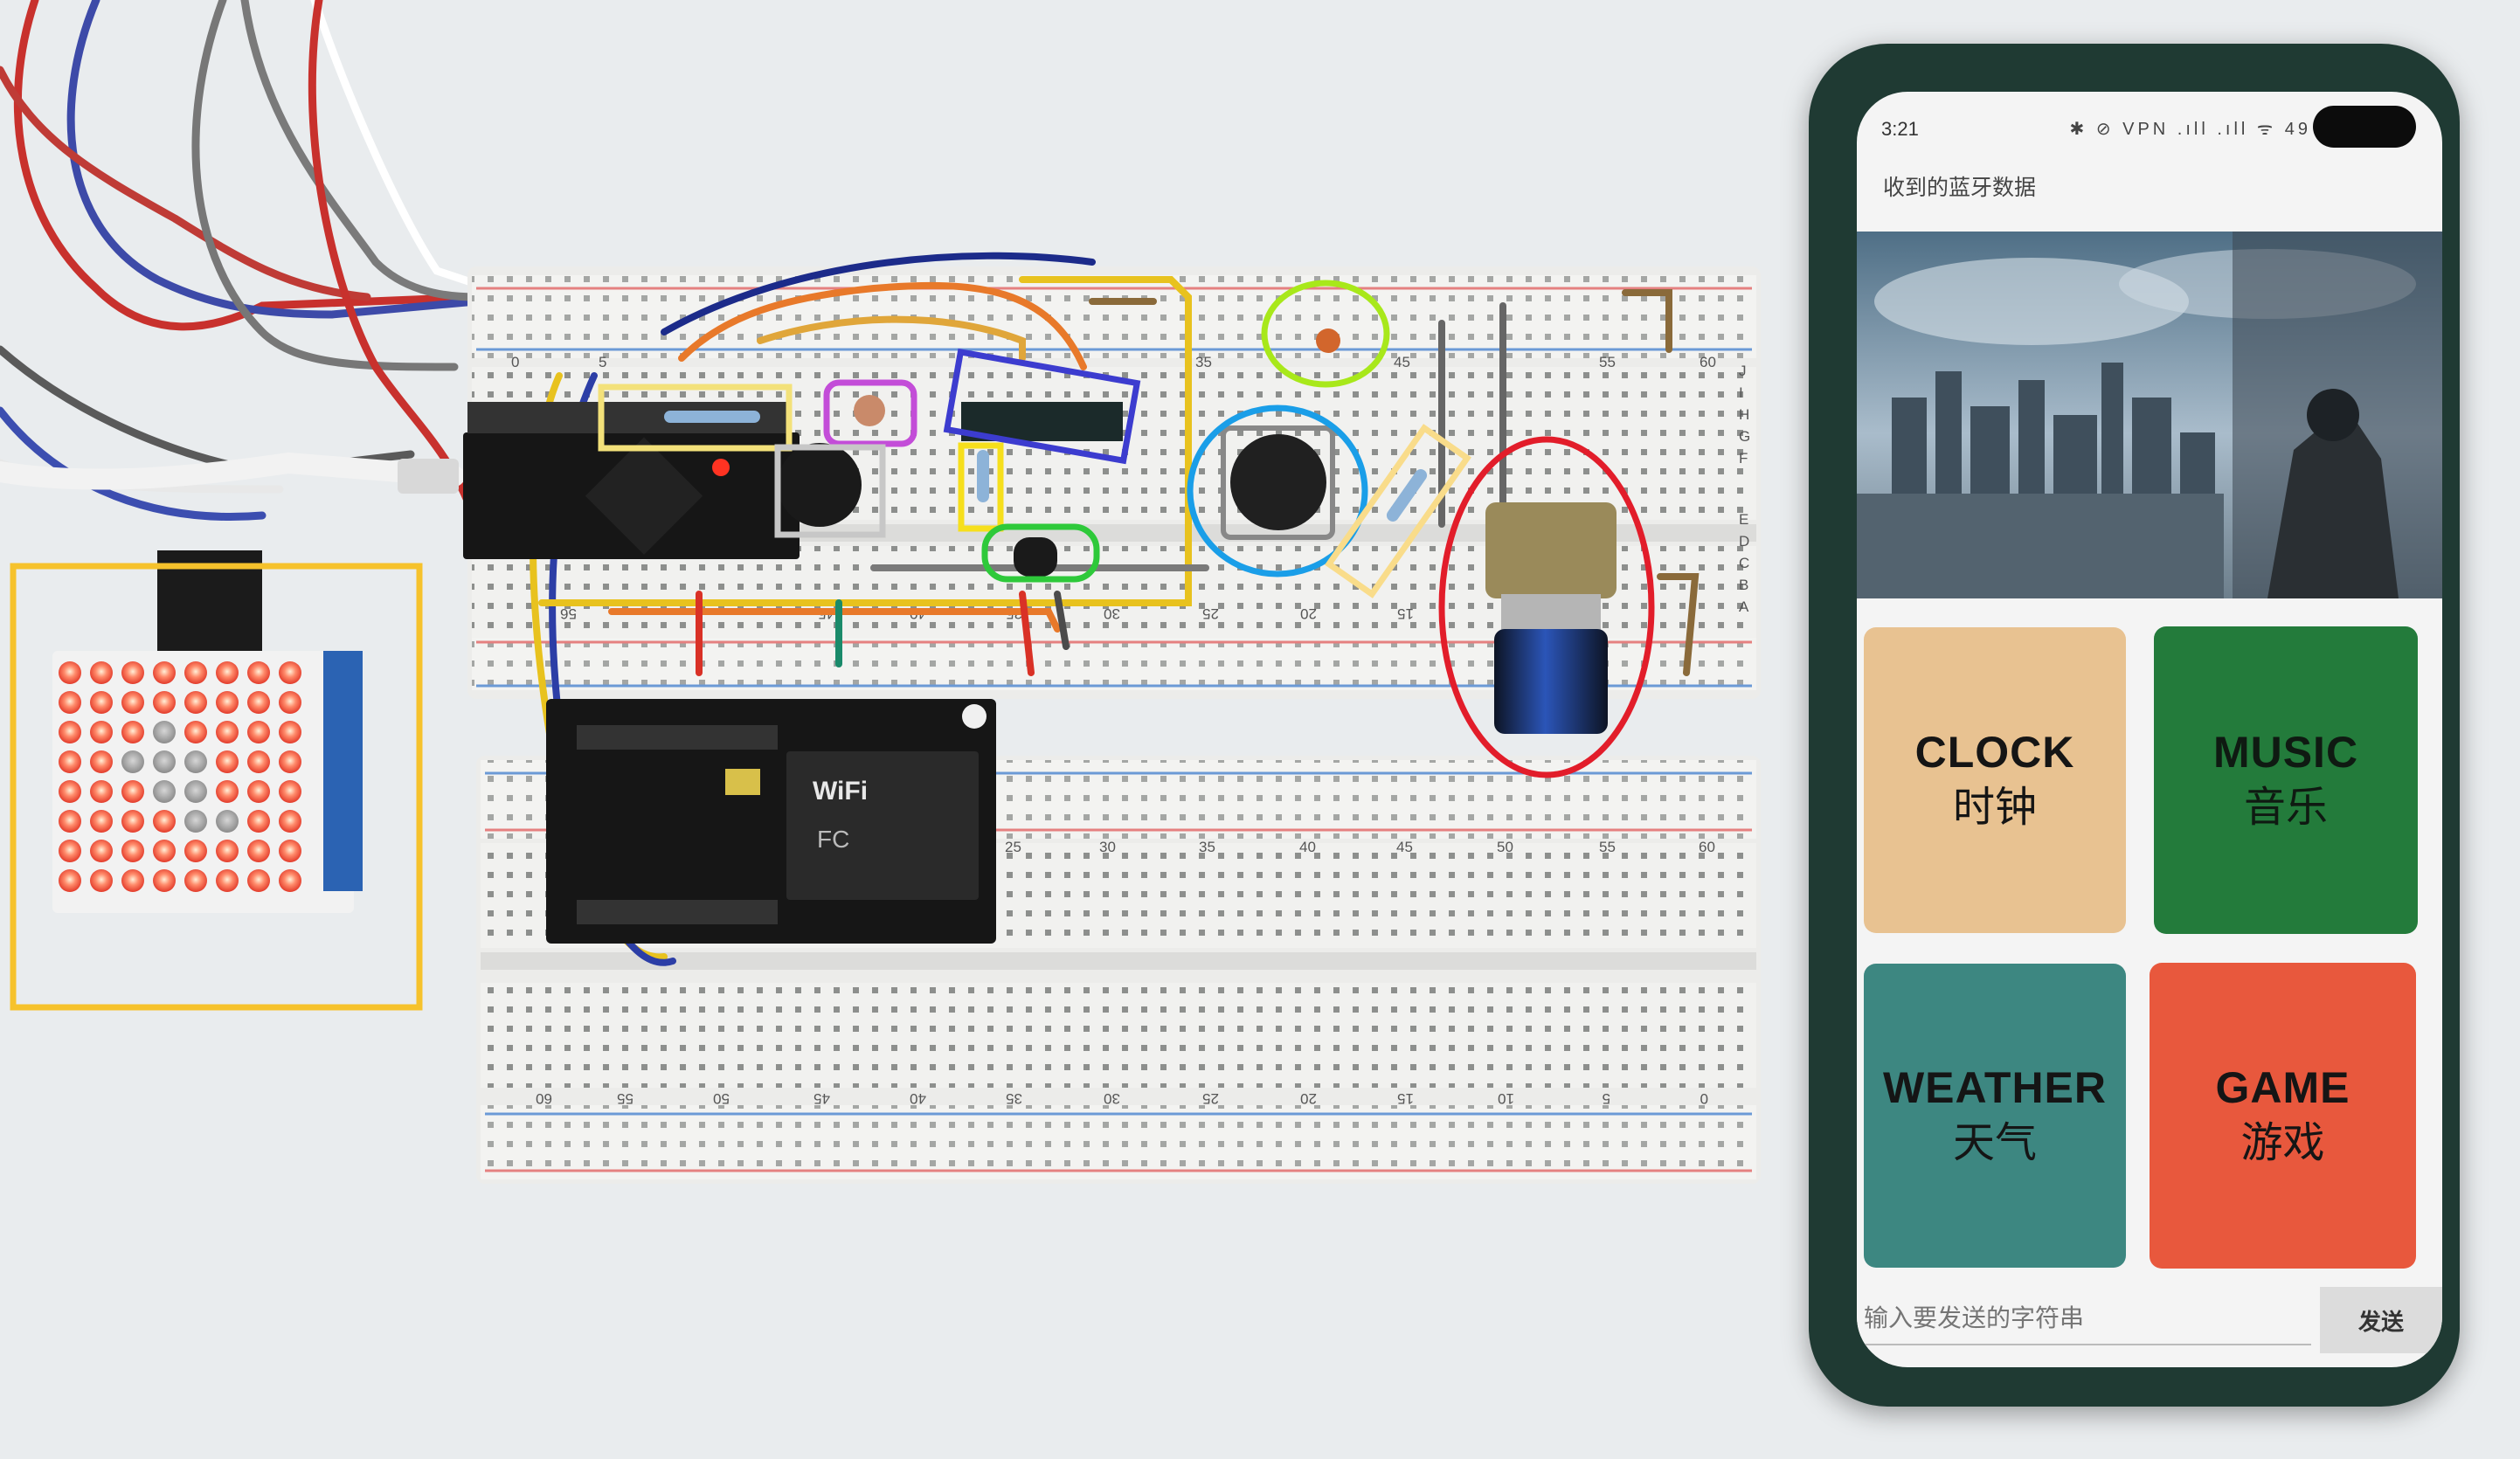 This screenshot has width=2520, height=1459. What do you see at coordinates (1743, 585) in the screenshot?
I see `svg-text: B` at bounding box center [1743, 585].